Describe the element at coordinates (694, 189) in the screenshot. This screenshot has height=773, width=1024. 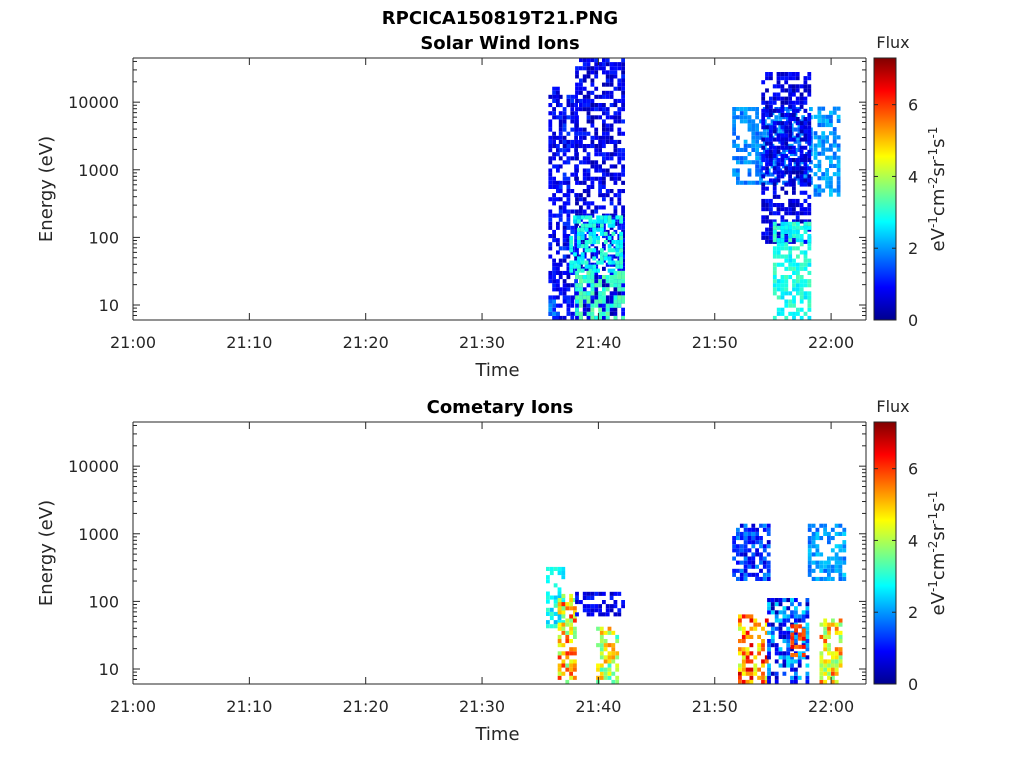
I see `heatmap-cells` at that location.